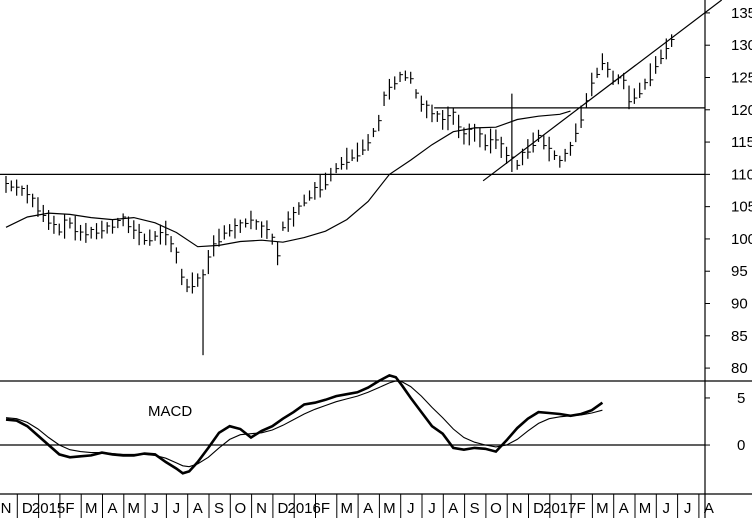 The width and height of the screenshot is (752, 518). What do you see at coordinates (741, 45) in the screenshot?
I see `price-tick-label: 130` at bounding box center [741, 45].